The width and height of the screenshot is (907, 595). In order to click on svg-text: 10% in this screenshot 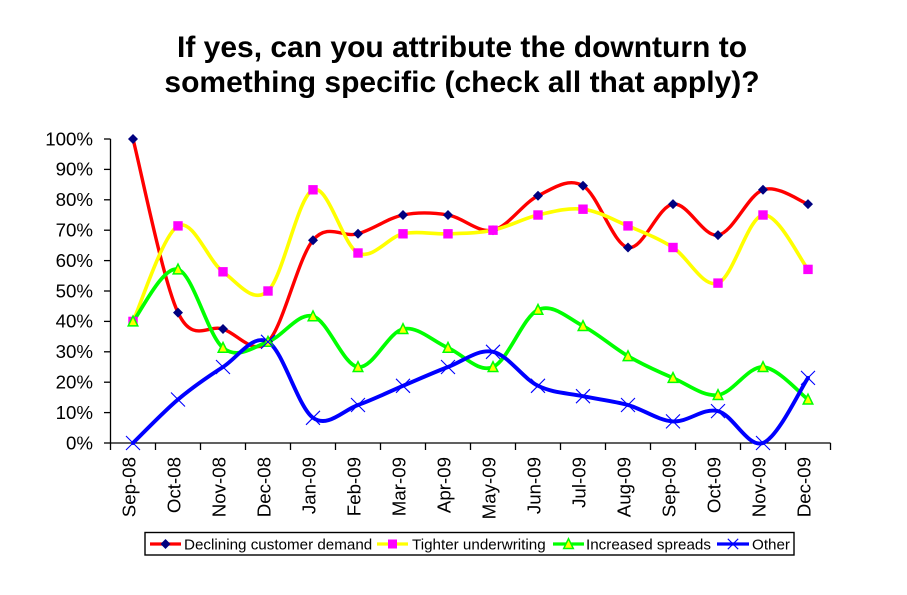, I will do `click(74, 412)`.